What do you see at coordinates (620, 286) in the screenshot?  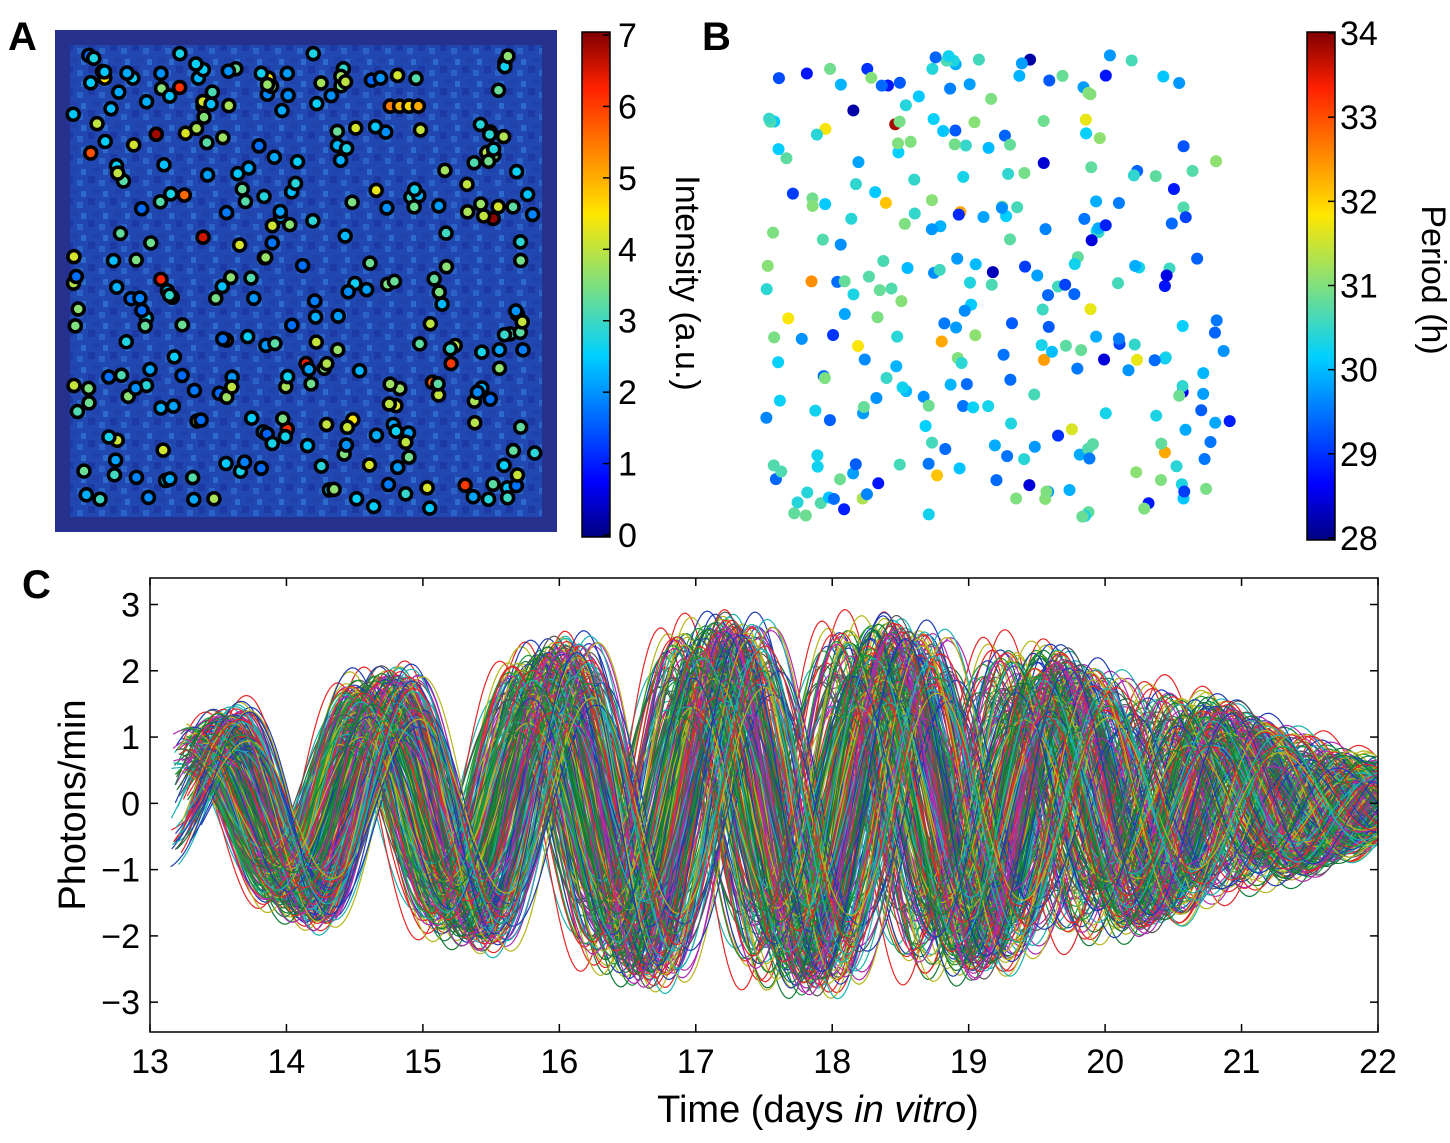 I see `colorbar-a-ticks: 0 1 2 3 4 5 6 7` at bounding box center [620, 286].